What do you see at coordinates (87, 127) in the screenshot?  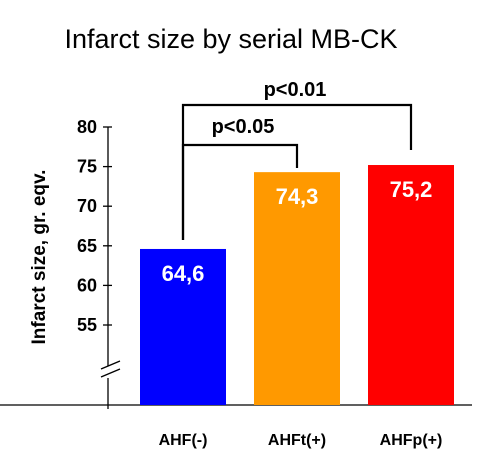 I see `y-tick-label: 80` at bounding box center [87, 127].